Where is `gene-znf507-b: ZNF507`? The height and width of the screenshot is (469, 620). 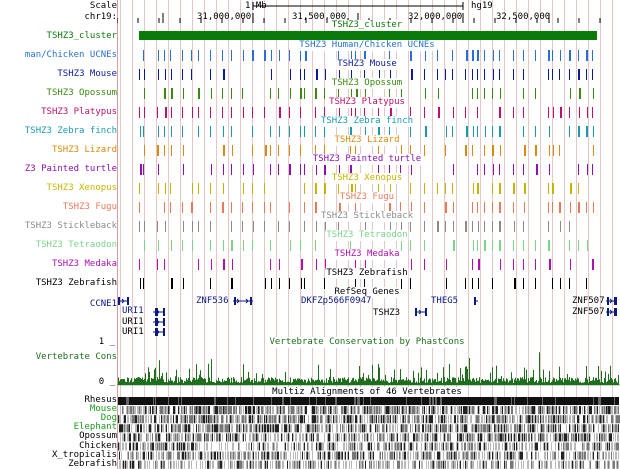 gene-znf507-b: ZNF507 is located at coordinates (588, 312).